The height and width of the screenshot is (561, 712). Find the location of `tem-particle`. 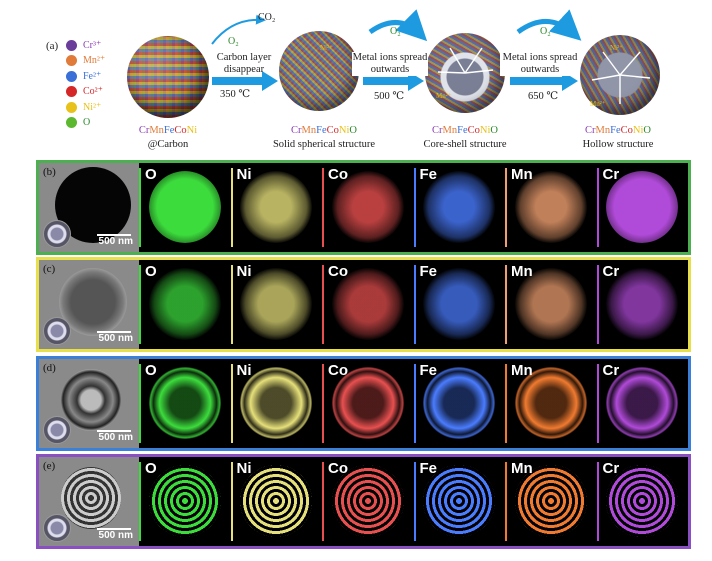

tem-particle is located at coordinates (91, 400).